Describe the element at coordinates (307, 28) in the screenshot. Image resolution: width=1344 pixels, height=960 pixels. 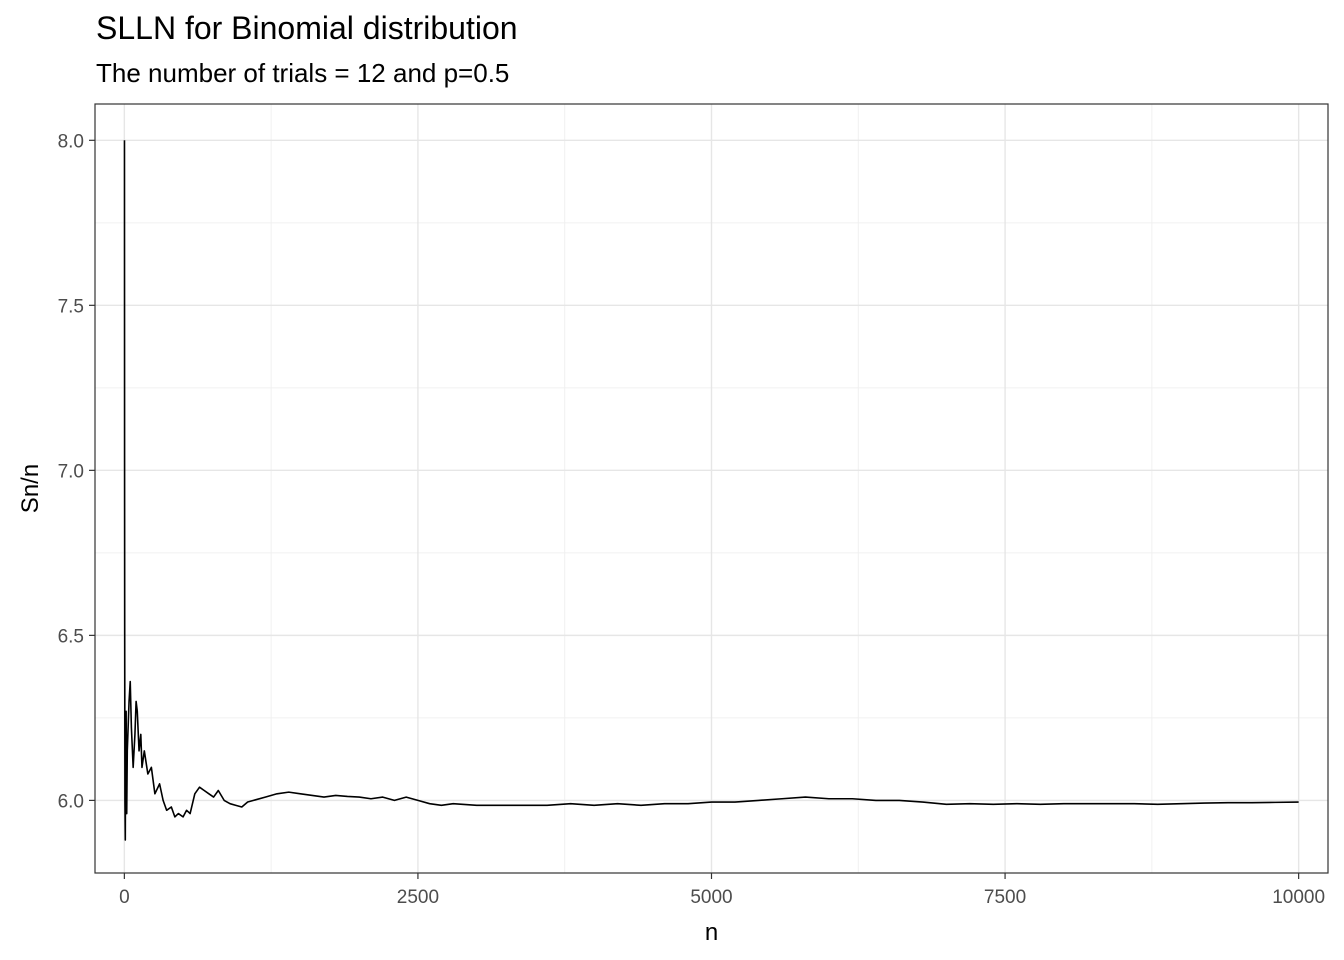
I see `chart-title: SLLN for Binomial distribution` at that location.